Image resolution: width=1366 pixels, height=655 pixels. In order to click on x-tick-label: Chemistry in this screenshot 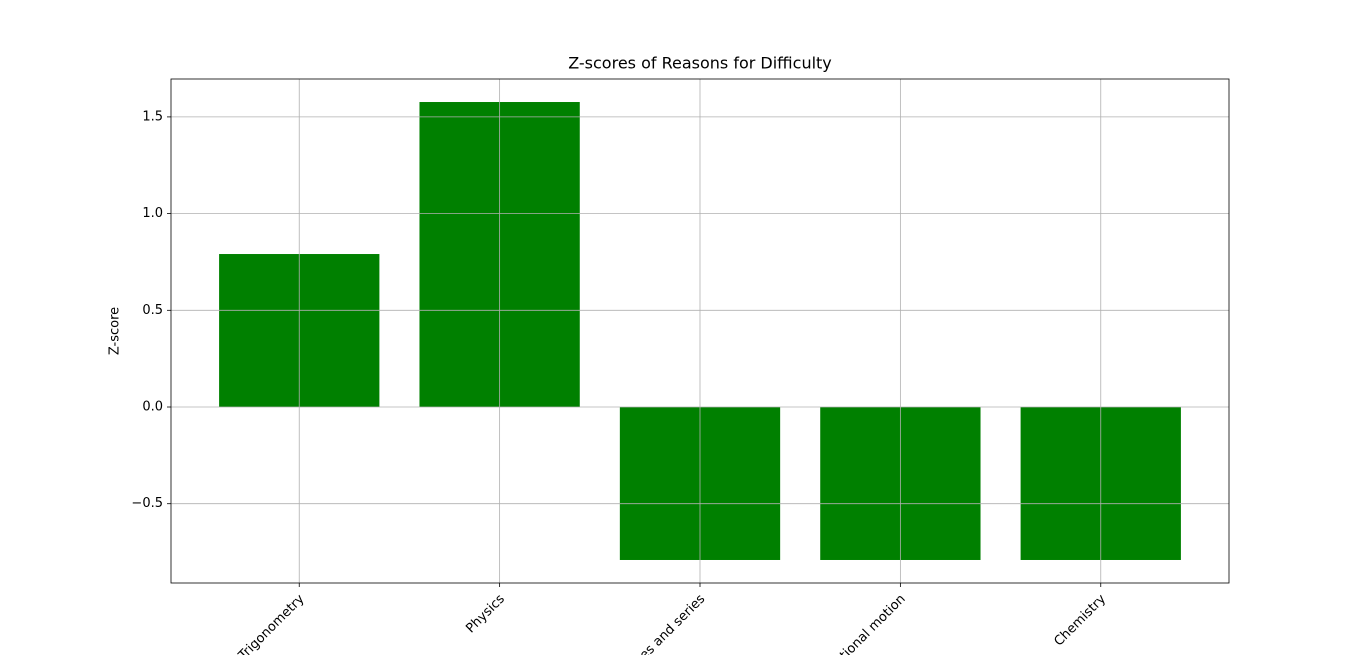, I will do `click(1080, 620)`.